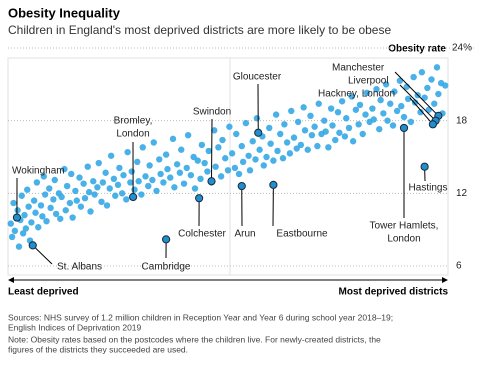  What do you see at coordinates (368, 81) in the screenshot?
I see `annotation: Liverpool` at bounding box center [368, 81].